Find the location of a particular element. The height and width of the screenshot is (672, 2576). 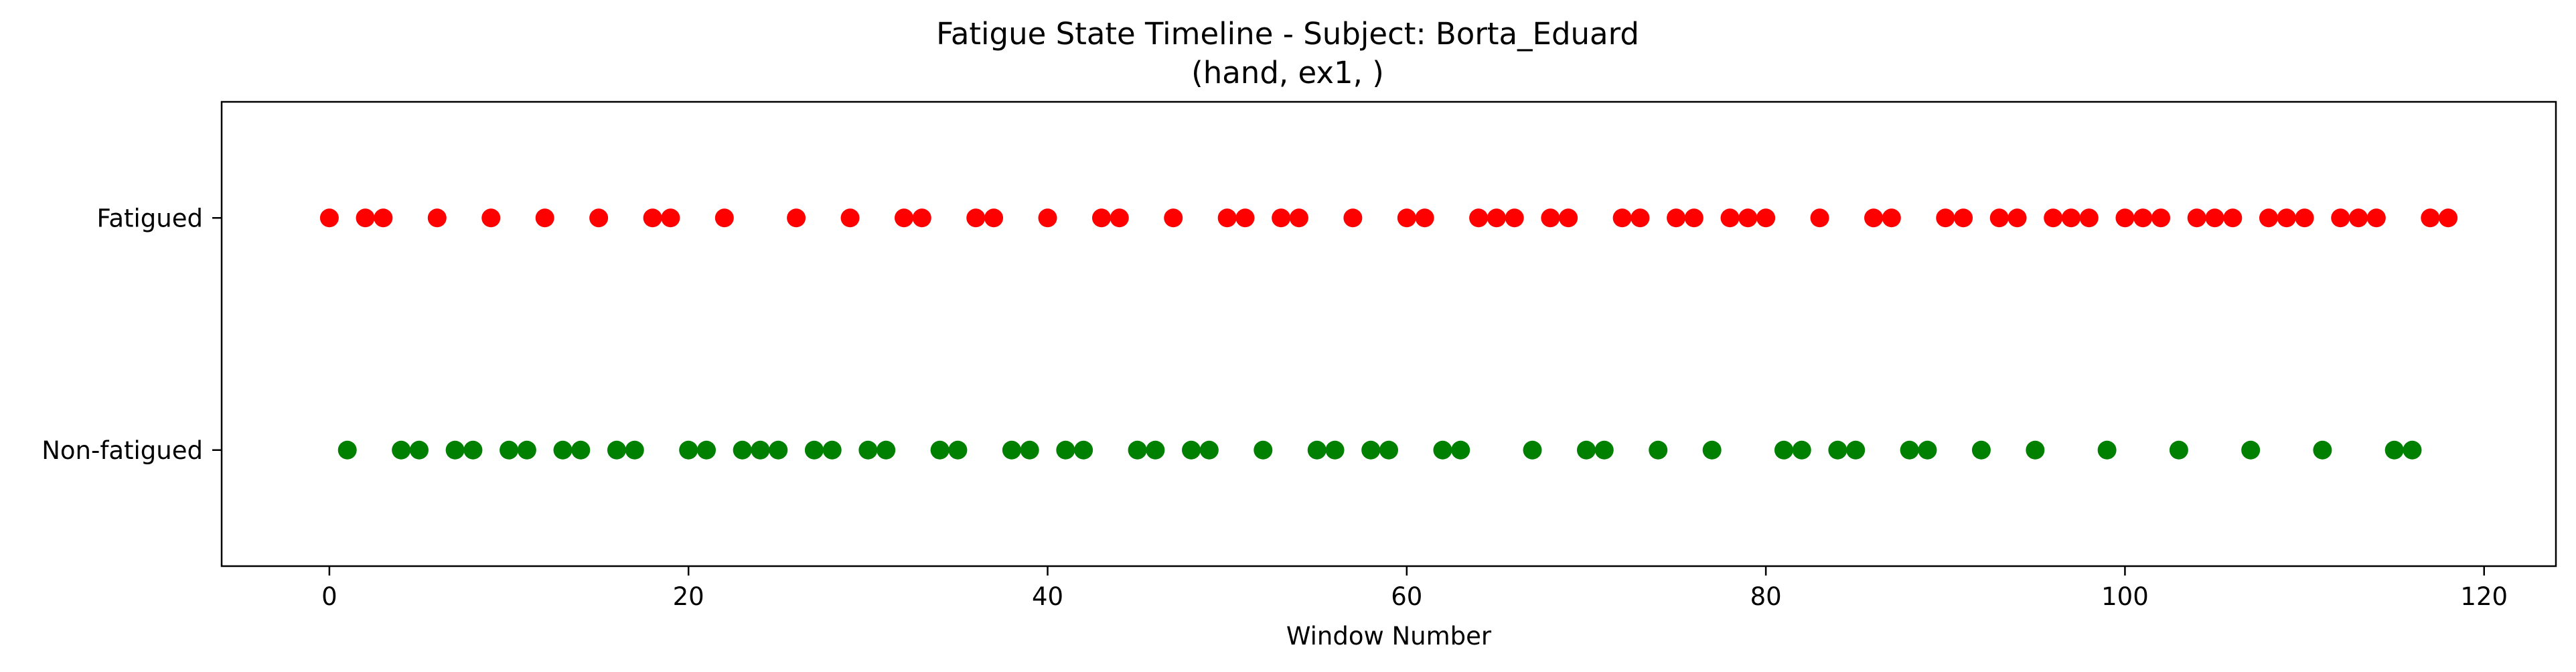

x-tick-label: 80 is located at coordinates (1766, 596).